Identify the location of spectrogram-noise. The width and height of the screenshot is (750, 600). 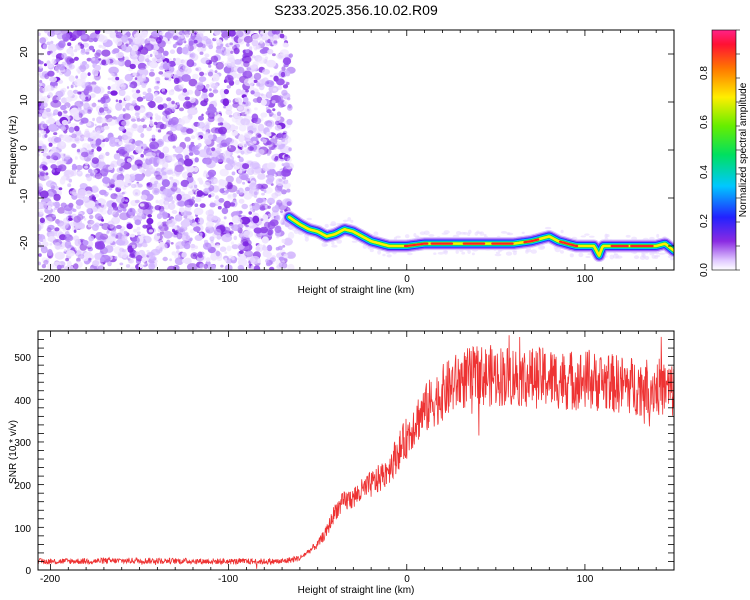
(167, 150).